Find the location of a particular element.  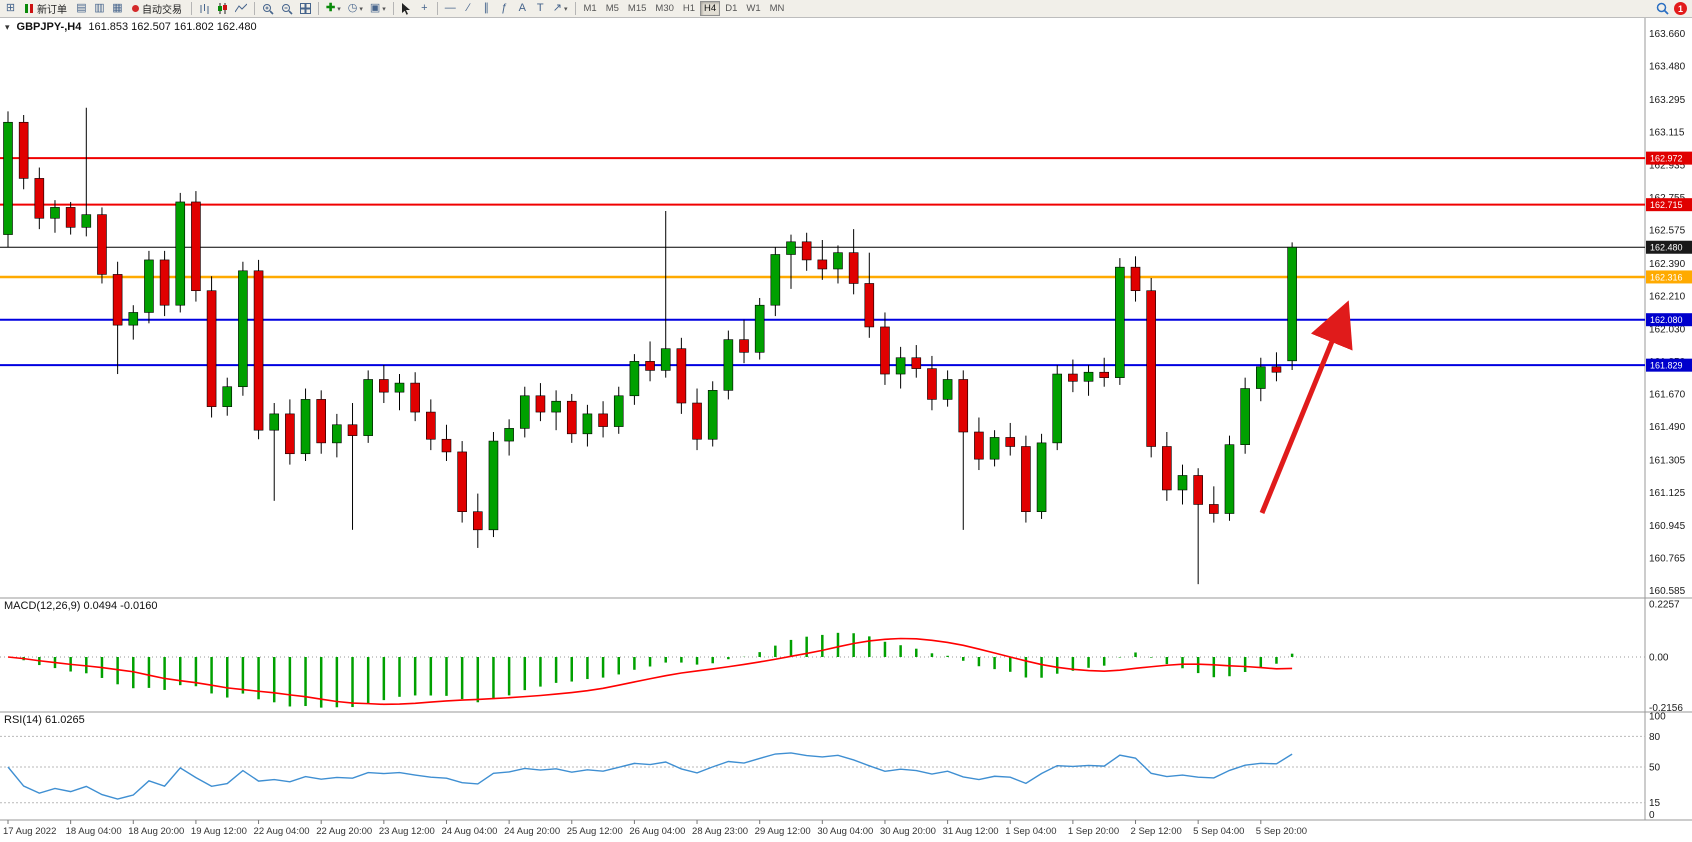

indicators-button: ✚ ▾ is located at coordinates (333, 8).